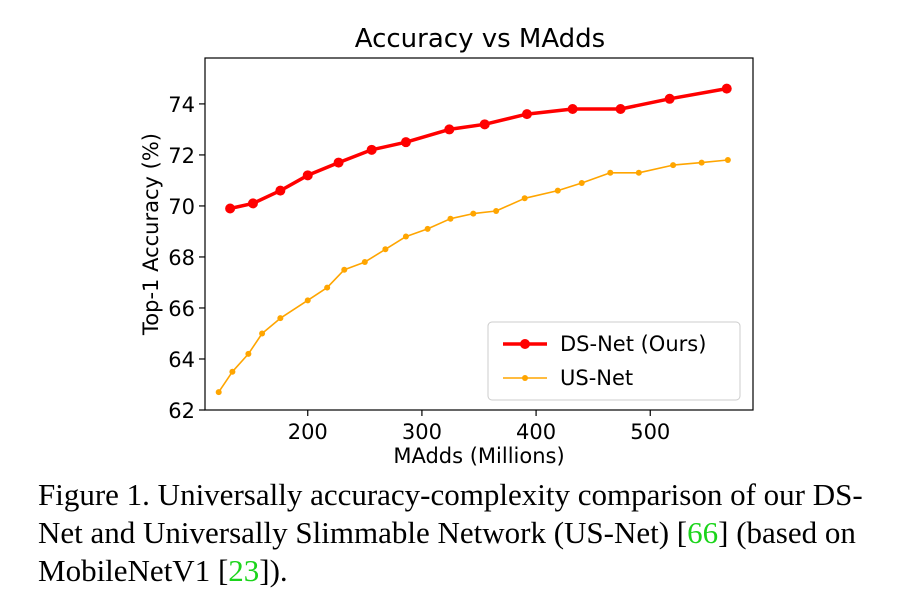  Describe the element at coordinates (181, 207) in the screenshot. I see `y-tick-label: 70` at that location.